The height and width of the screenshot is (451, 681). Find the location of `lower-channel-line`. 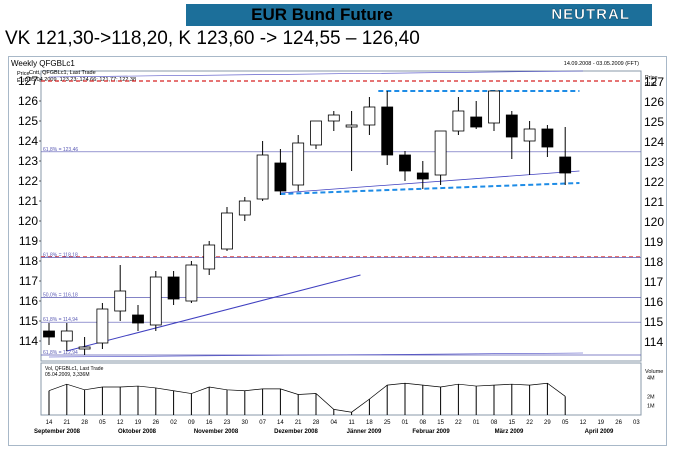

lower-channel-line is located at coordinates (316, 355).